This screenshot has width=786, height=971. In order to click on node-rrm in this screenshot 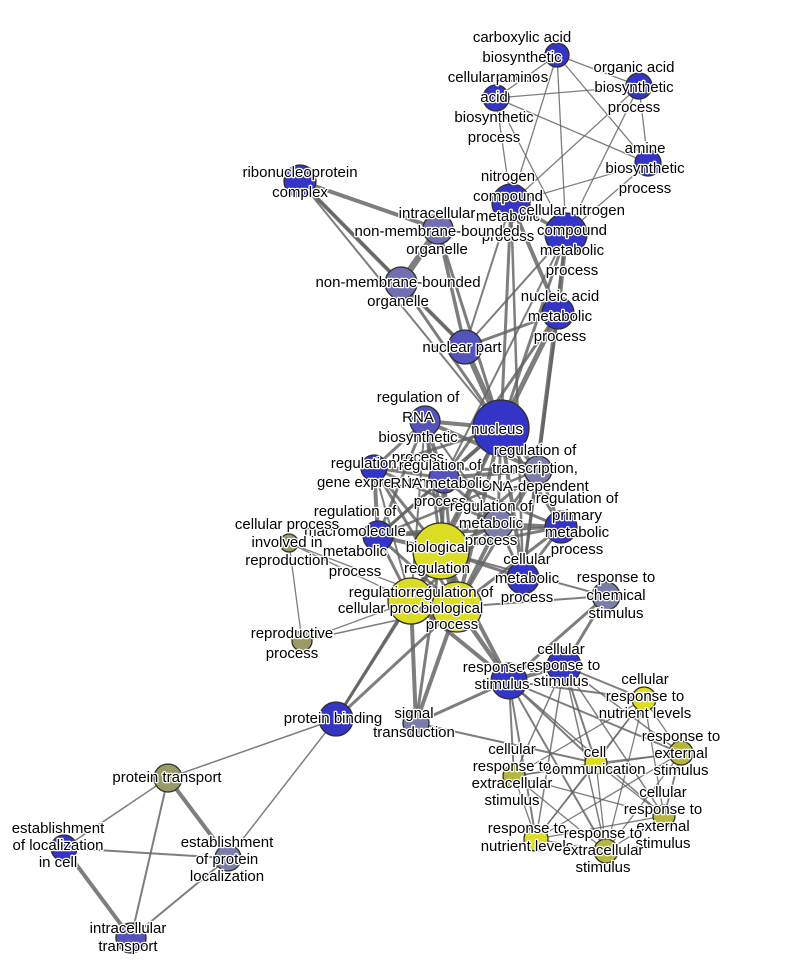, I will do `click(444, 478)`.